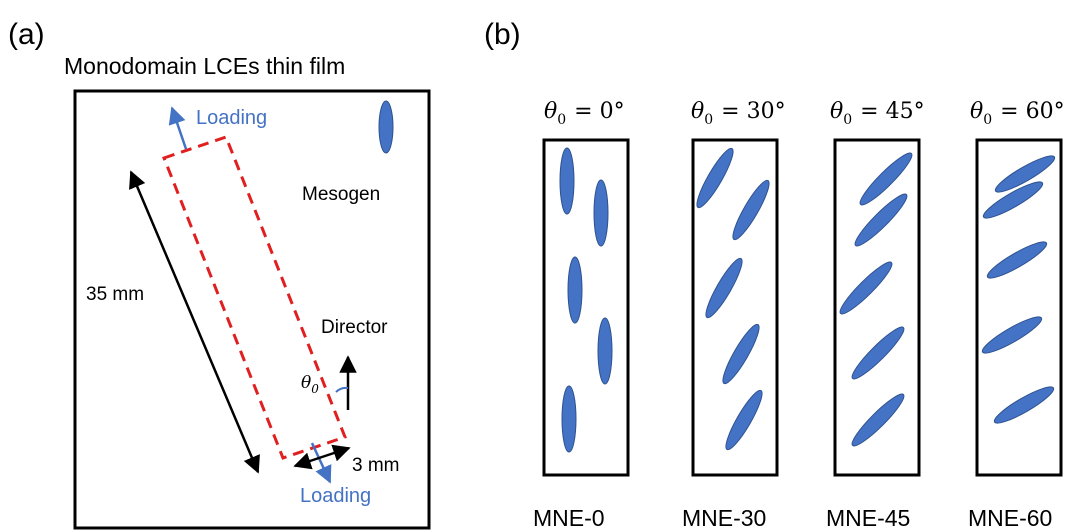 Image resolution: width=1085 pixels, height=531 pixels. I want to click on loading-label-bottom: Loading, so click(335, 496).